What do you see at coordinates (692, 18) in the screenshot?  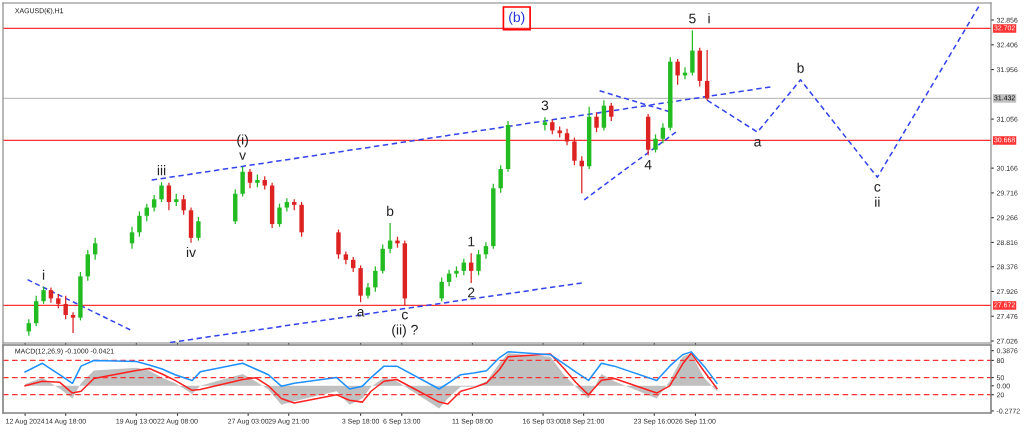 I see `annotation: 5` at bounding box center [692, 18].